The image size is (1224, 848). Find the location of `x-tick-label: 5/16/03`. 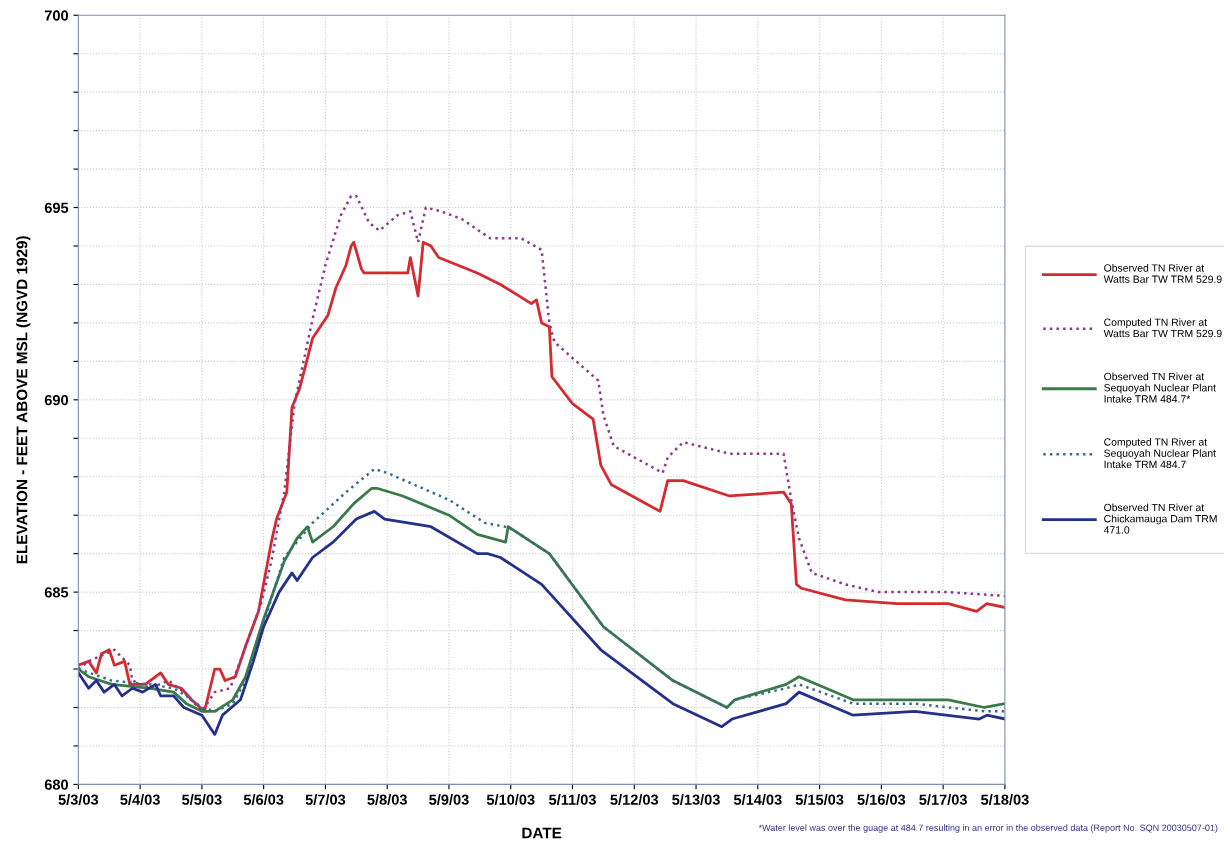

x-tick-label: 5/16/03 is located at coordinates (881, 799).